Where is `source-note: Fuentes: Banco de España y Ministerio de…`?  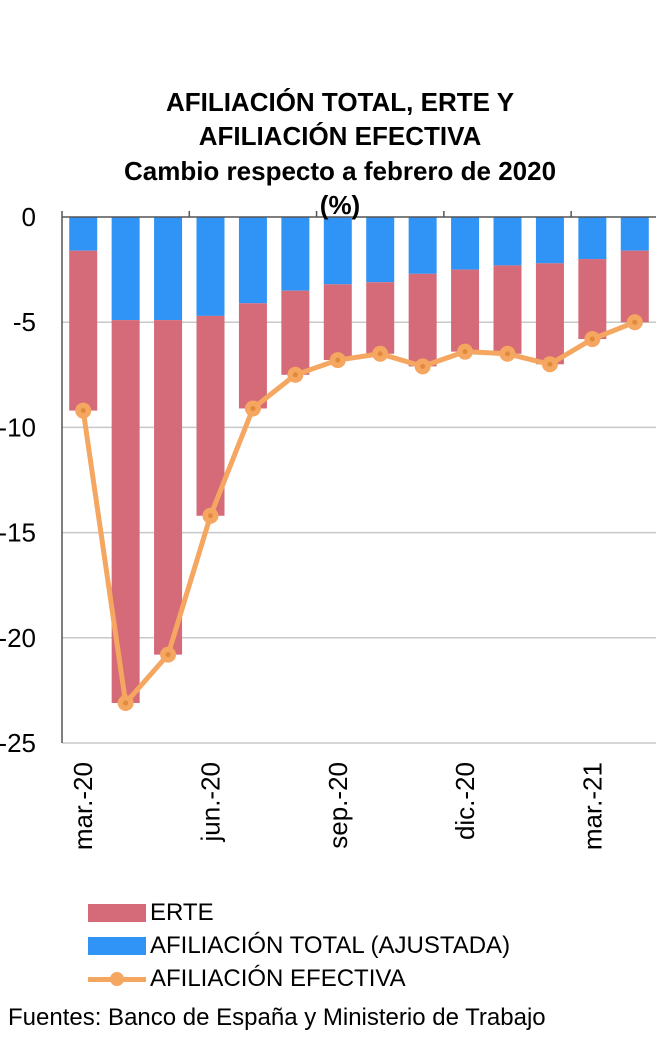
source-note: Fuentes: Banco de España y Ministerio de… is located at coordinates (277, 1017).